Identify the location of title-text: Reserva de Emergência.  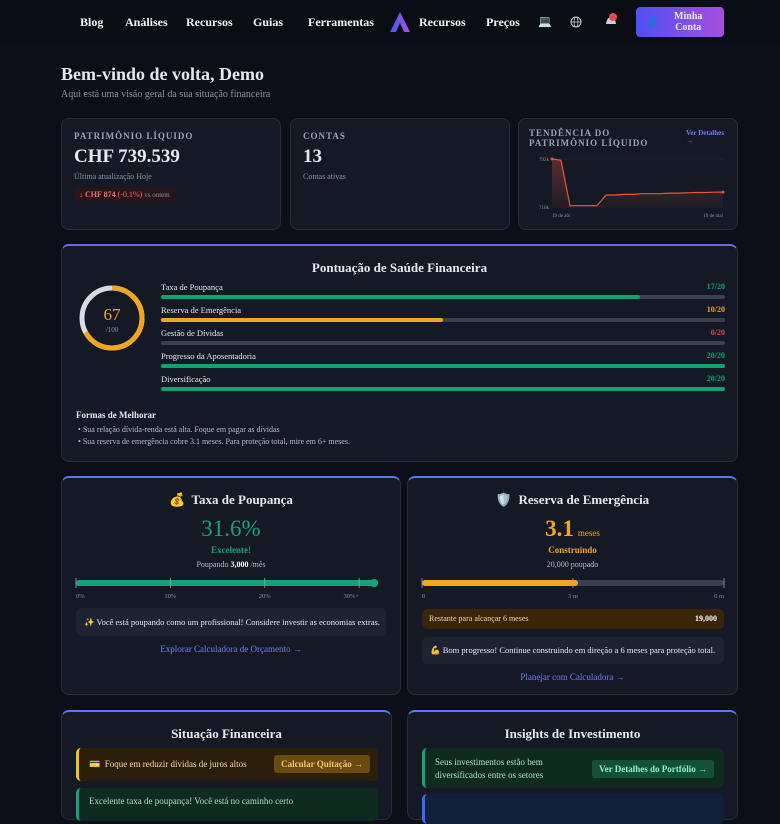
(584, 499).